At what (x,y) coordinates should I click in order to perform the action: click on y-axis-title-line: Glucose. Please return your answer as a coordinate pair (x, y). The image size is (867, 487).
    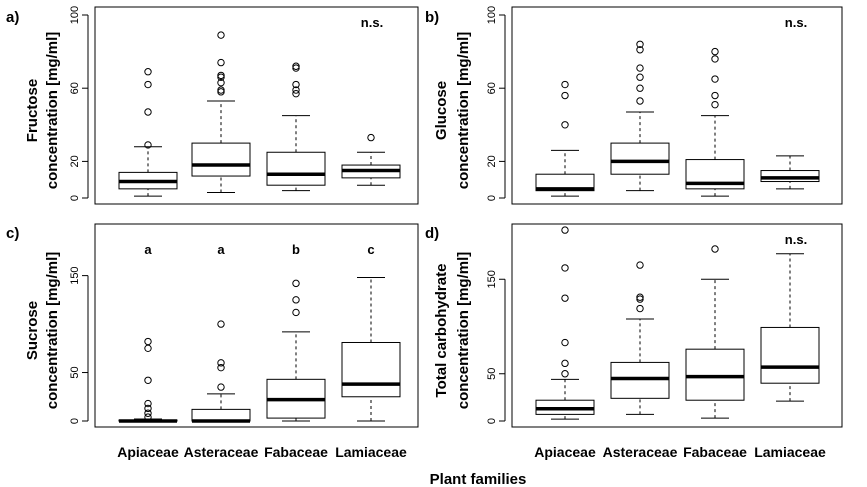
    Looking at the image, I should click on (441, 110).